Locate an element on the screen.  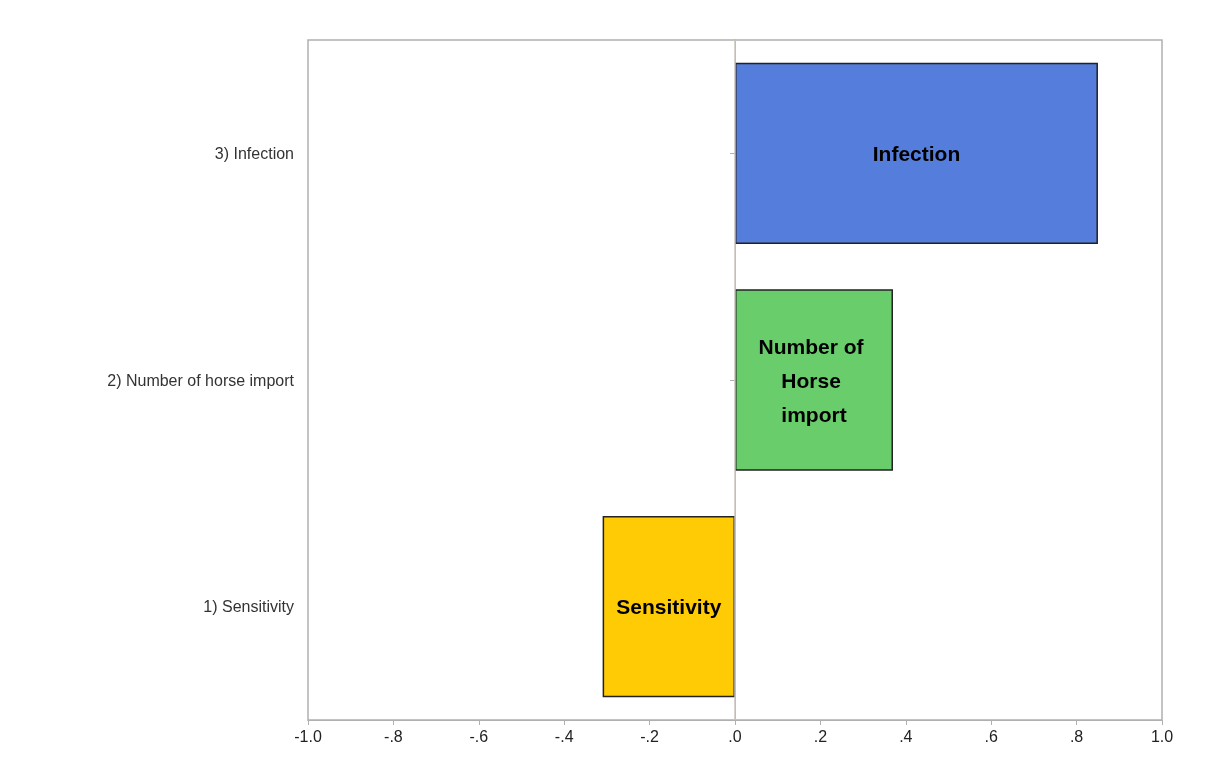
data-label: Number of Horse import is located at coordinates (814, 380).